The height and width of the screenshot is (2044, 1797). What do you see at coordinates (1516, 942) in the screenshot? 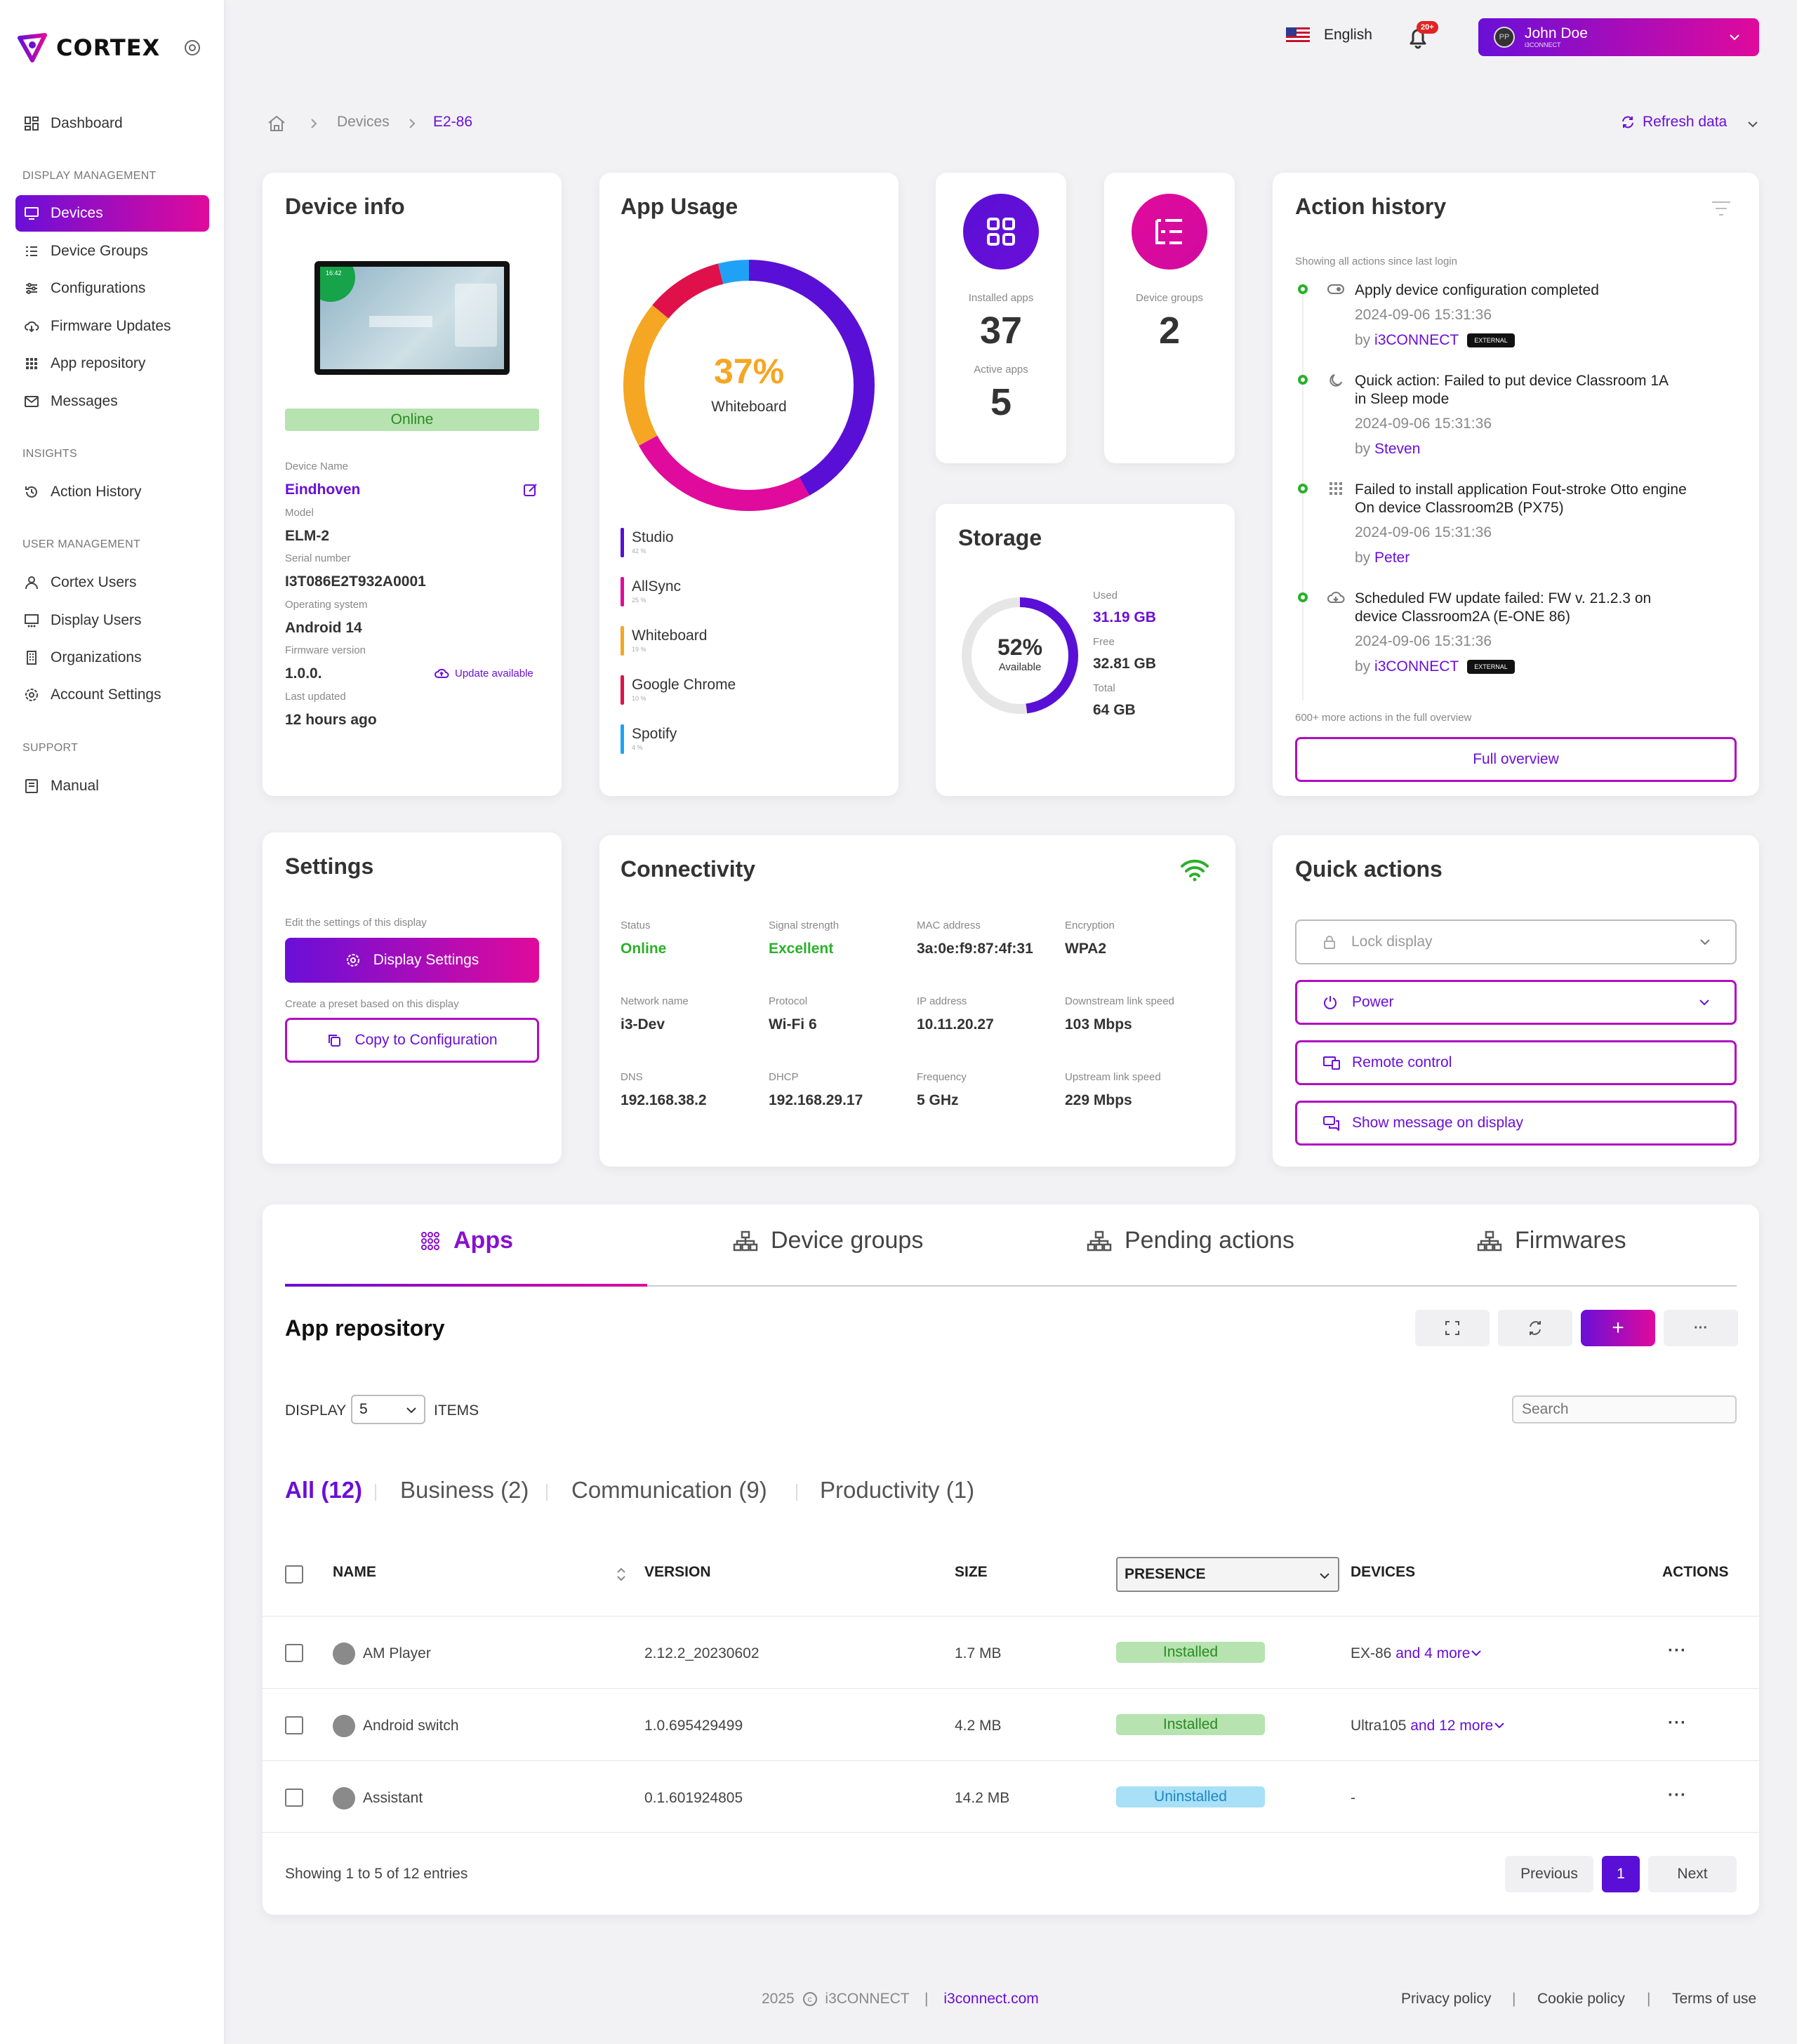
I see `lock-display-dropdown: Lock display` at bounding box center [1516, 942].